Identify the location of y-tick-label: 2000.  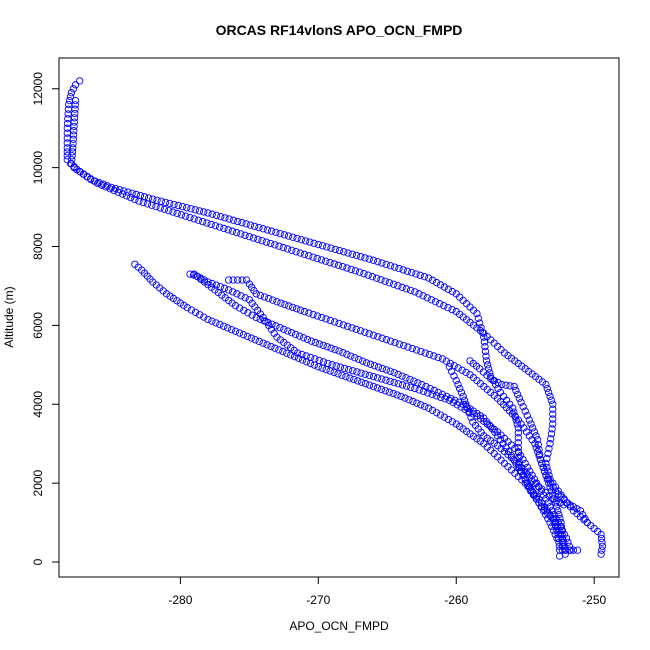
(38, 482).